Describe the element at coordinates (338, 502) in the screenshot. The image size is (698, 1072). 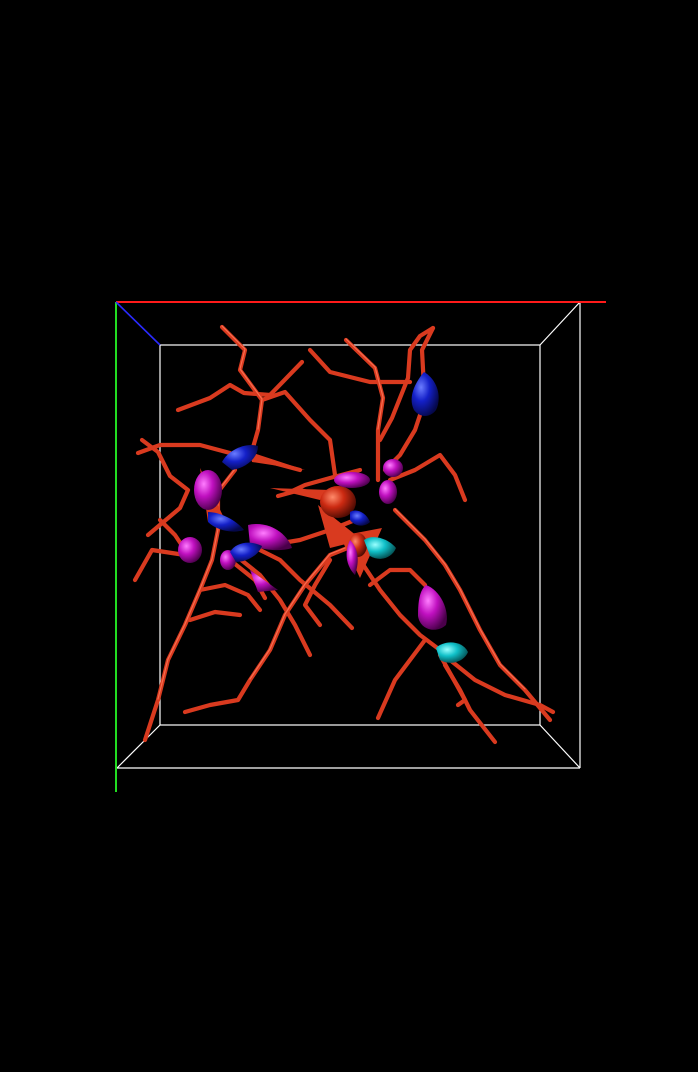
I see `red-soma-node` at that location.